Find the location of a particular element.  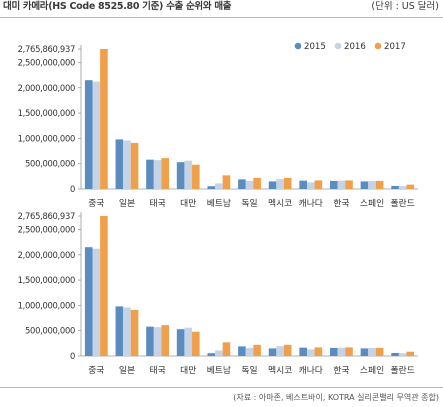

chart-title: 대미 카메라(HS Code 8525.80 기준) 수출 순위와 매출 is located at coordinates (117, 6).